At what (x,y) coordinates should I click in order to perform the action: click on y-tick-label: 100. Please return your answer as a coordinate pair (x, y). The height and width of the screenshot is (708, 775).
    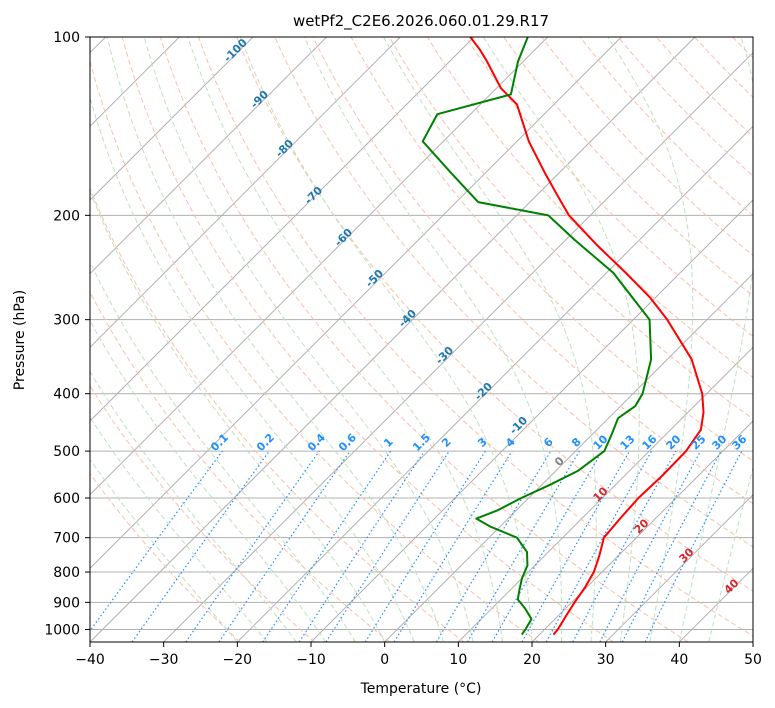
    Looking at the image, I should click on (66, 38).